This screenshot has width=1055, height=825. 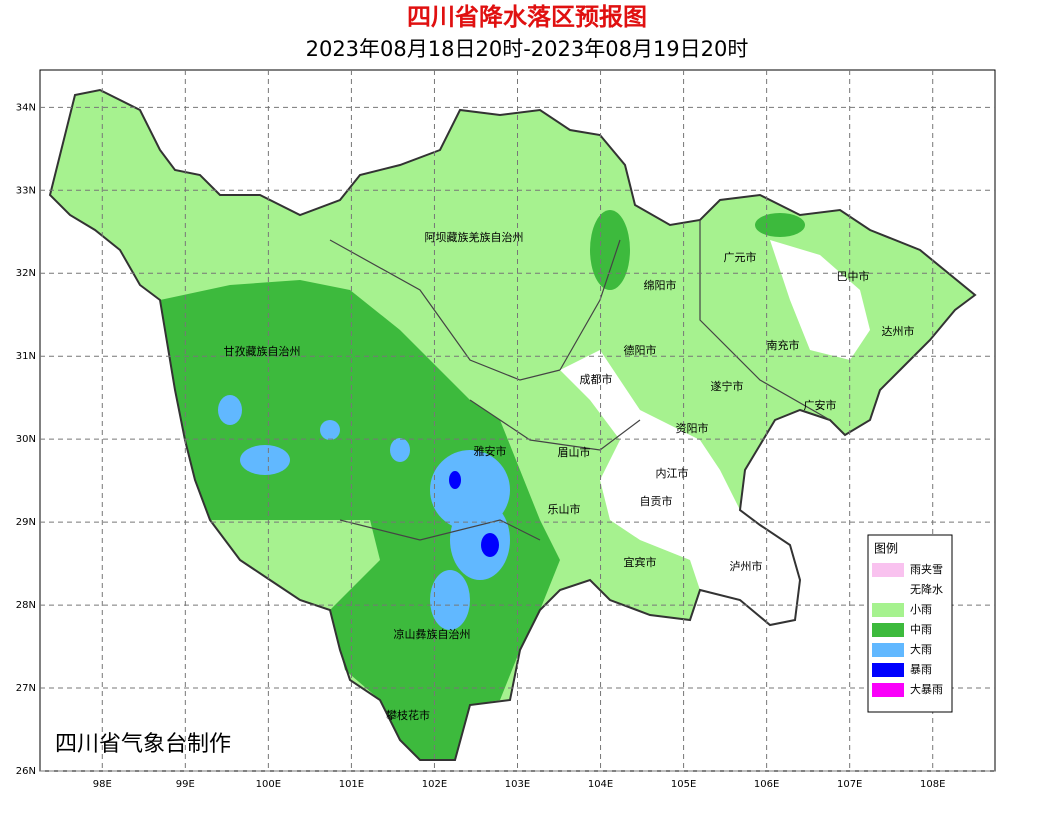 I want to click on lat-tick-label: 34N, so click(x=26, y=107).